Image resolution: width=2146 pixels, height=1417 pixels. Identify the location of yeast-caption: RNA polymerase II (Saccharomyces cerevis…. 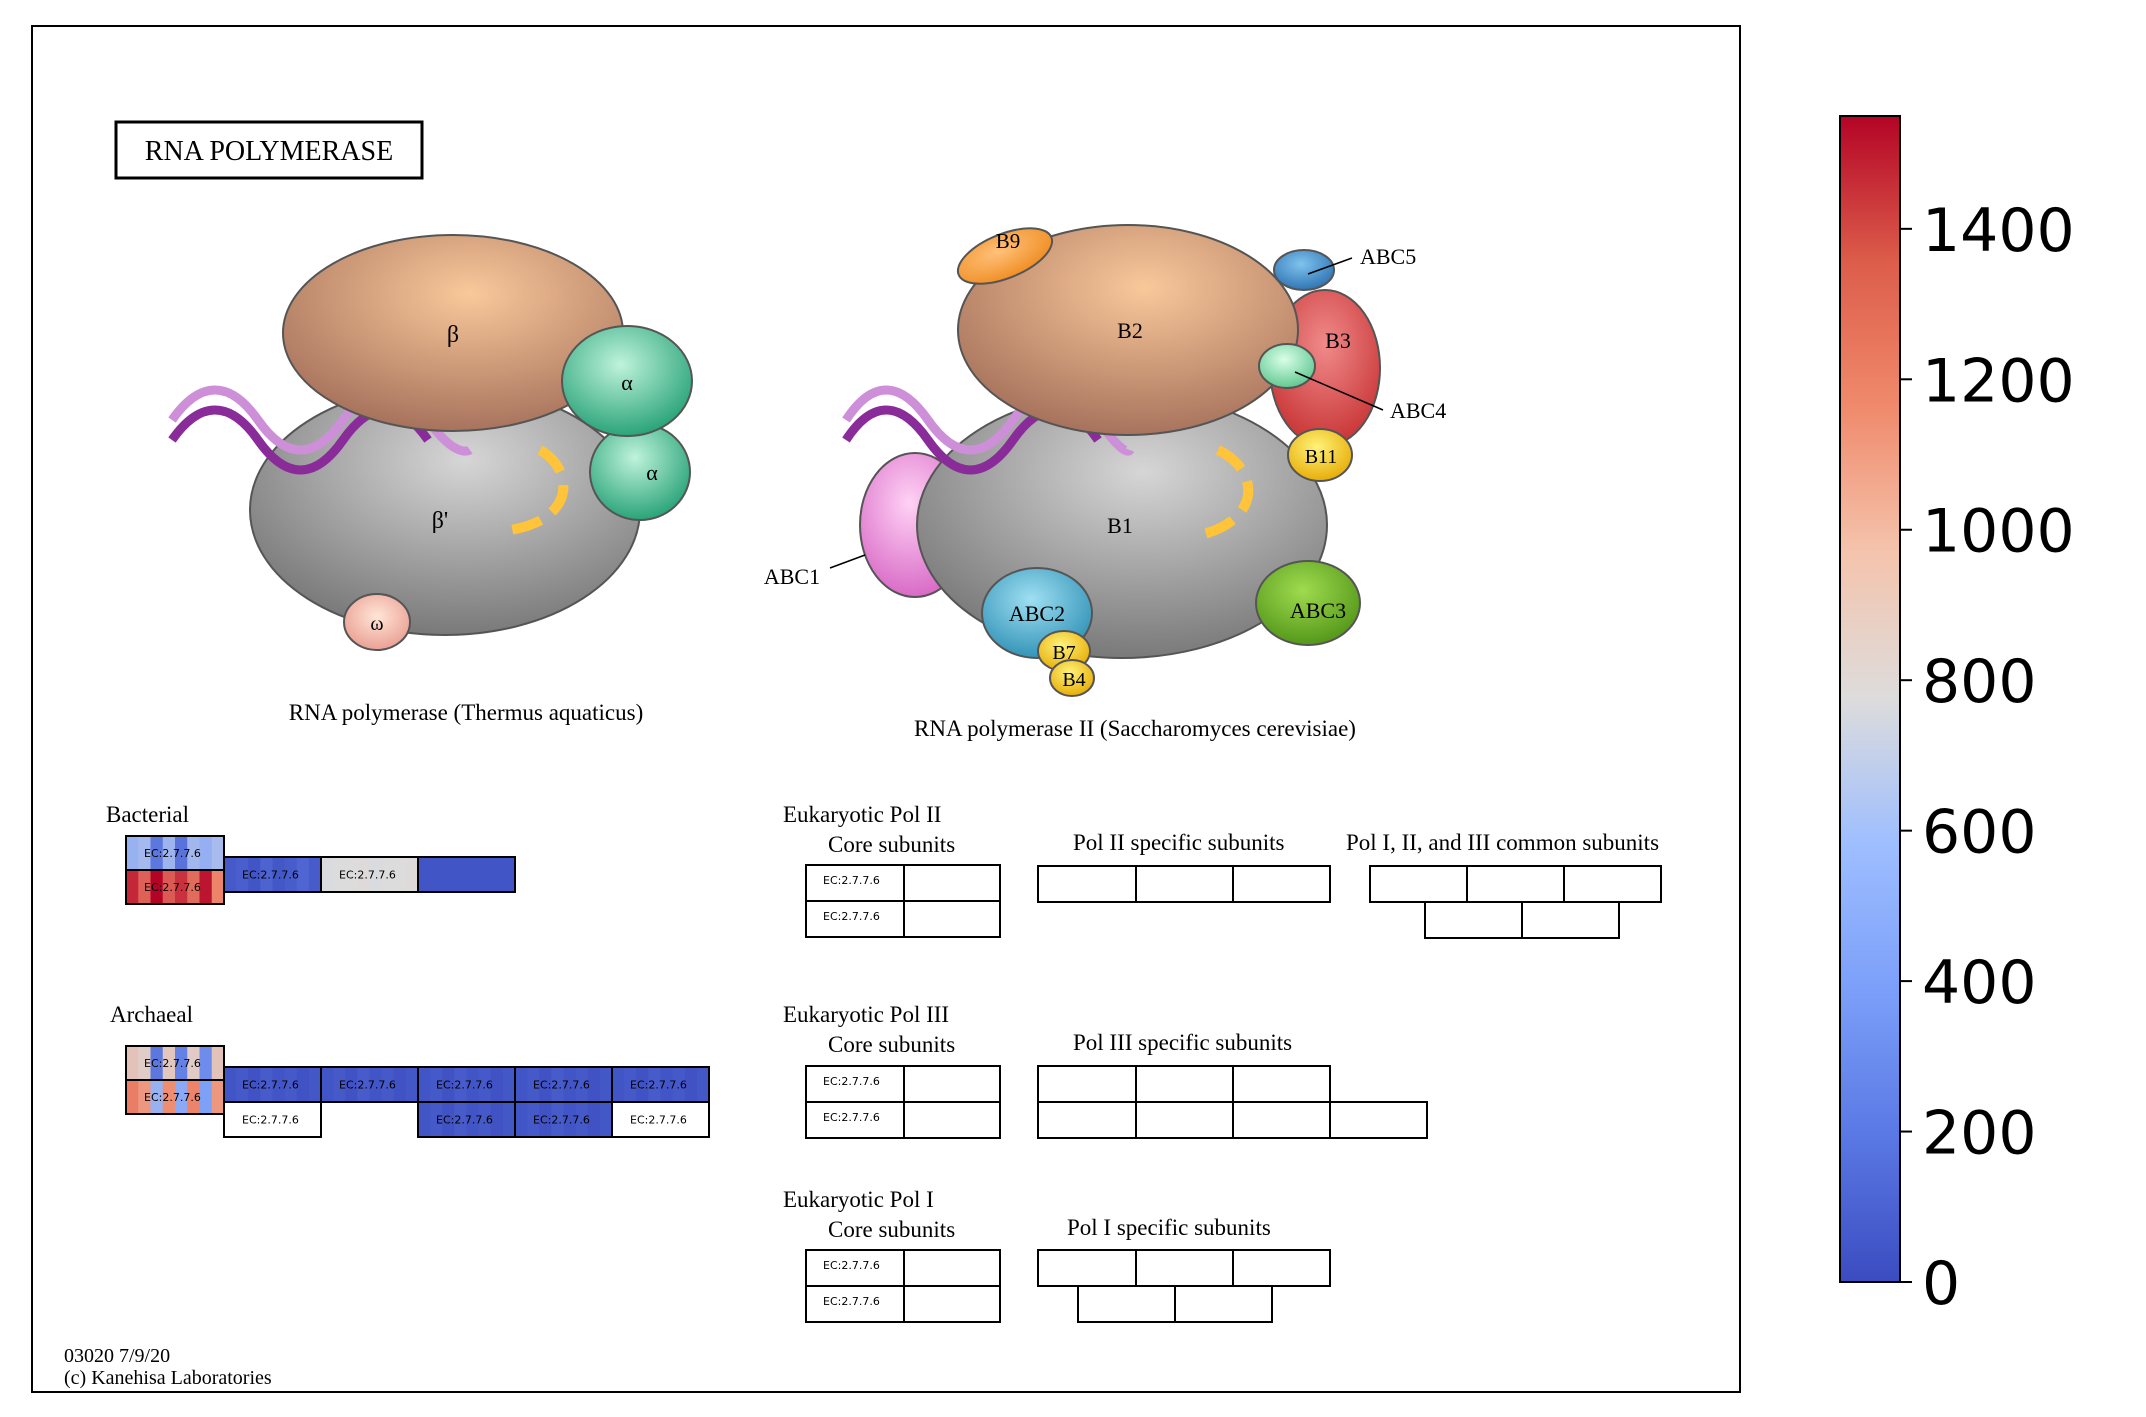
(1135, 728).